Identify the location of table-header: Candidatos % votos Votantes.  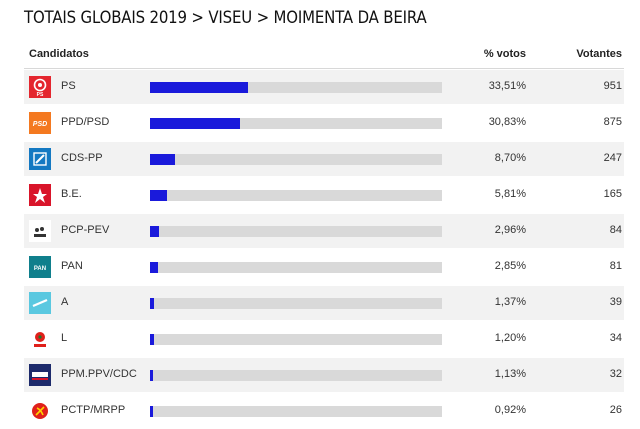
(324, 54).